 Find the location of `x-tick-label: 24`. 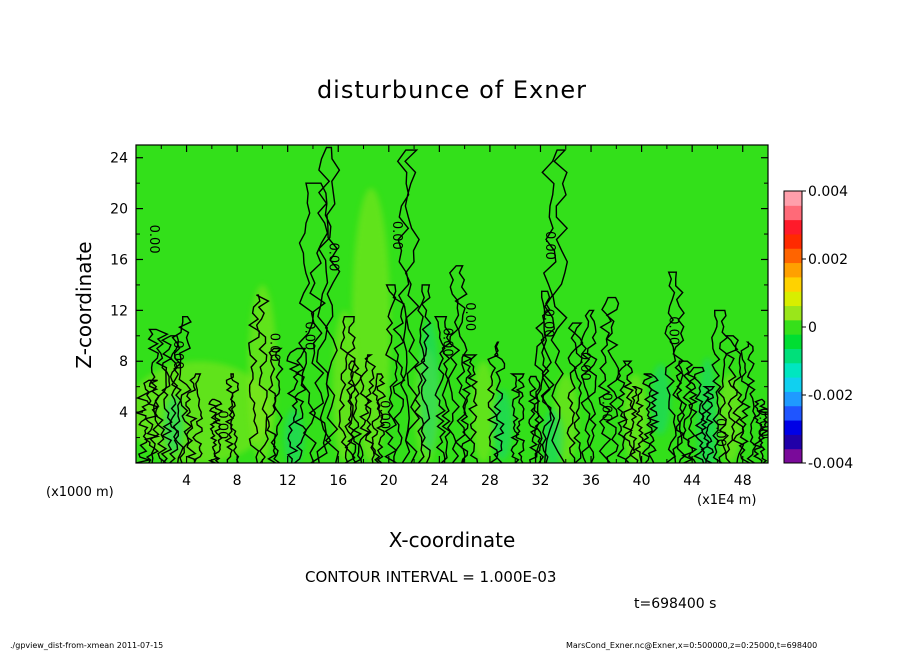

x-tick-label: 24 is located at coordinates (439, 481).